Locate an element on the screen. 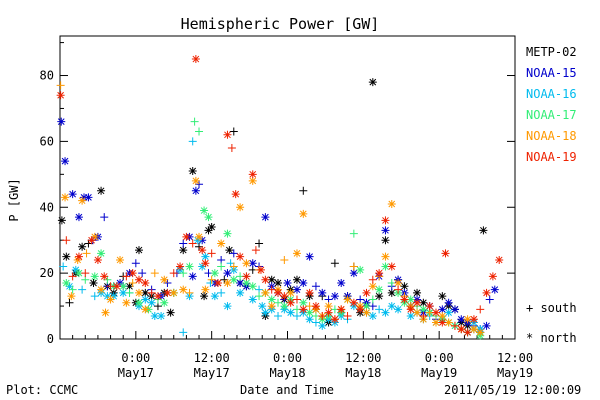 The width and height of the screenshot is (600, 400). legend-item-noaa-16: NOAA-16 is located at coordinates (551, 94).